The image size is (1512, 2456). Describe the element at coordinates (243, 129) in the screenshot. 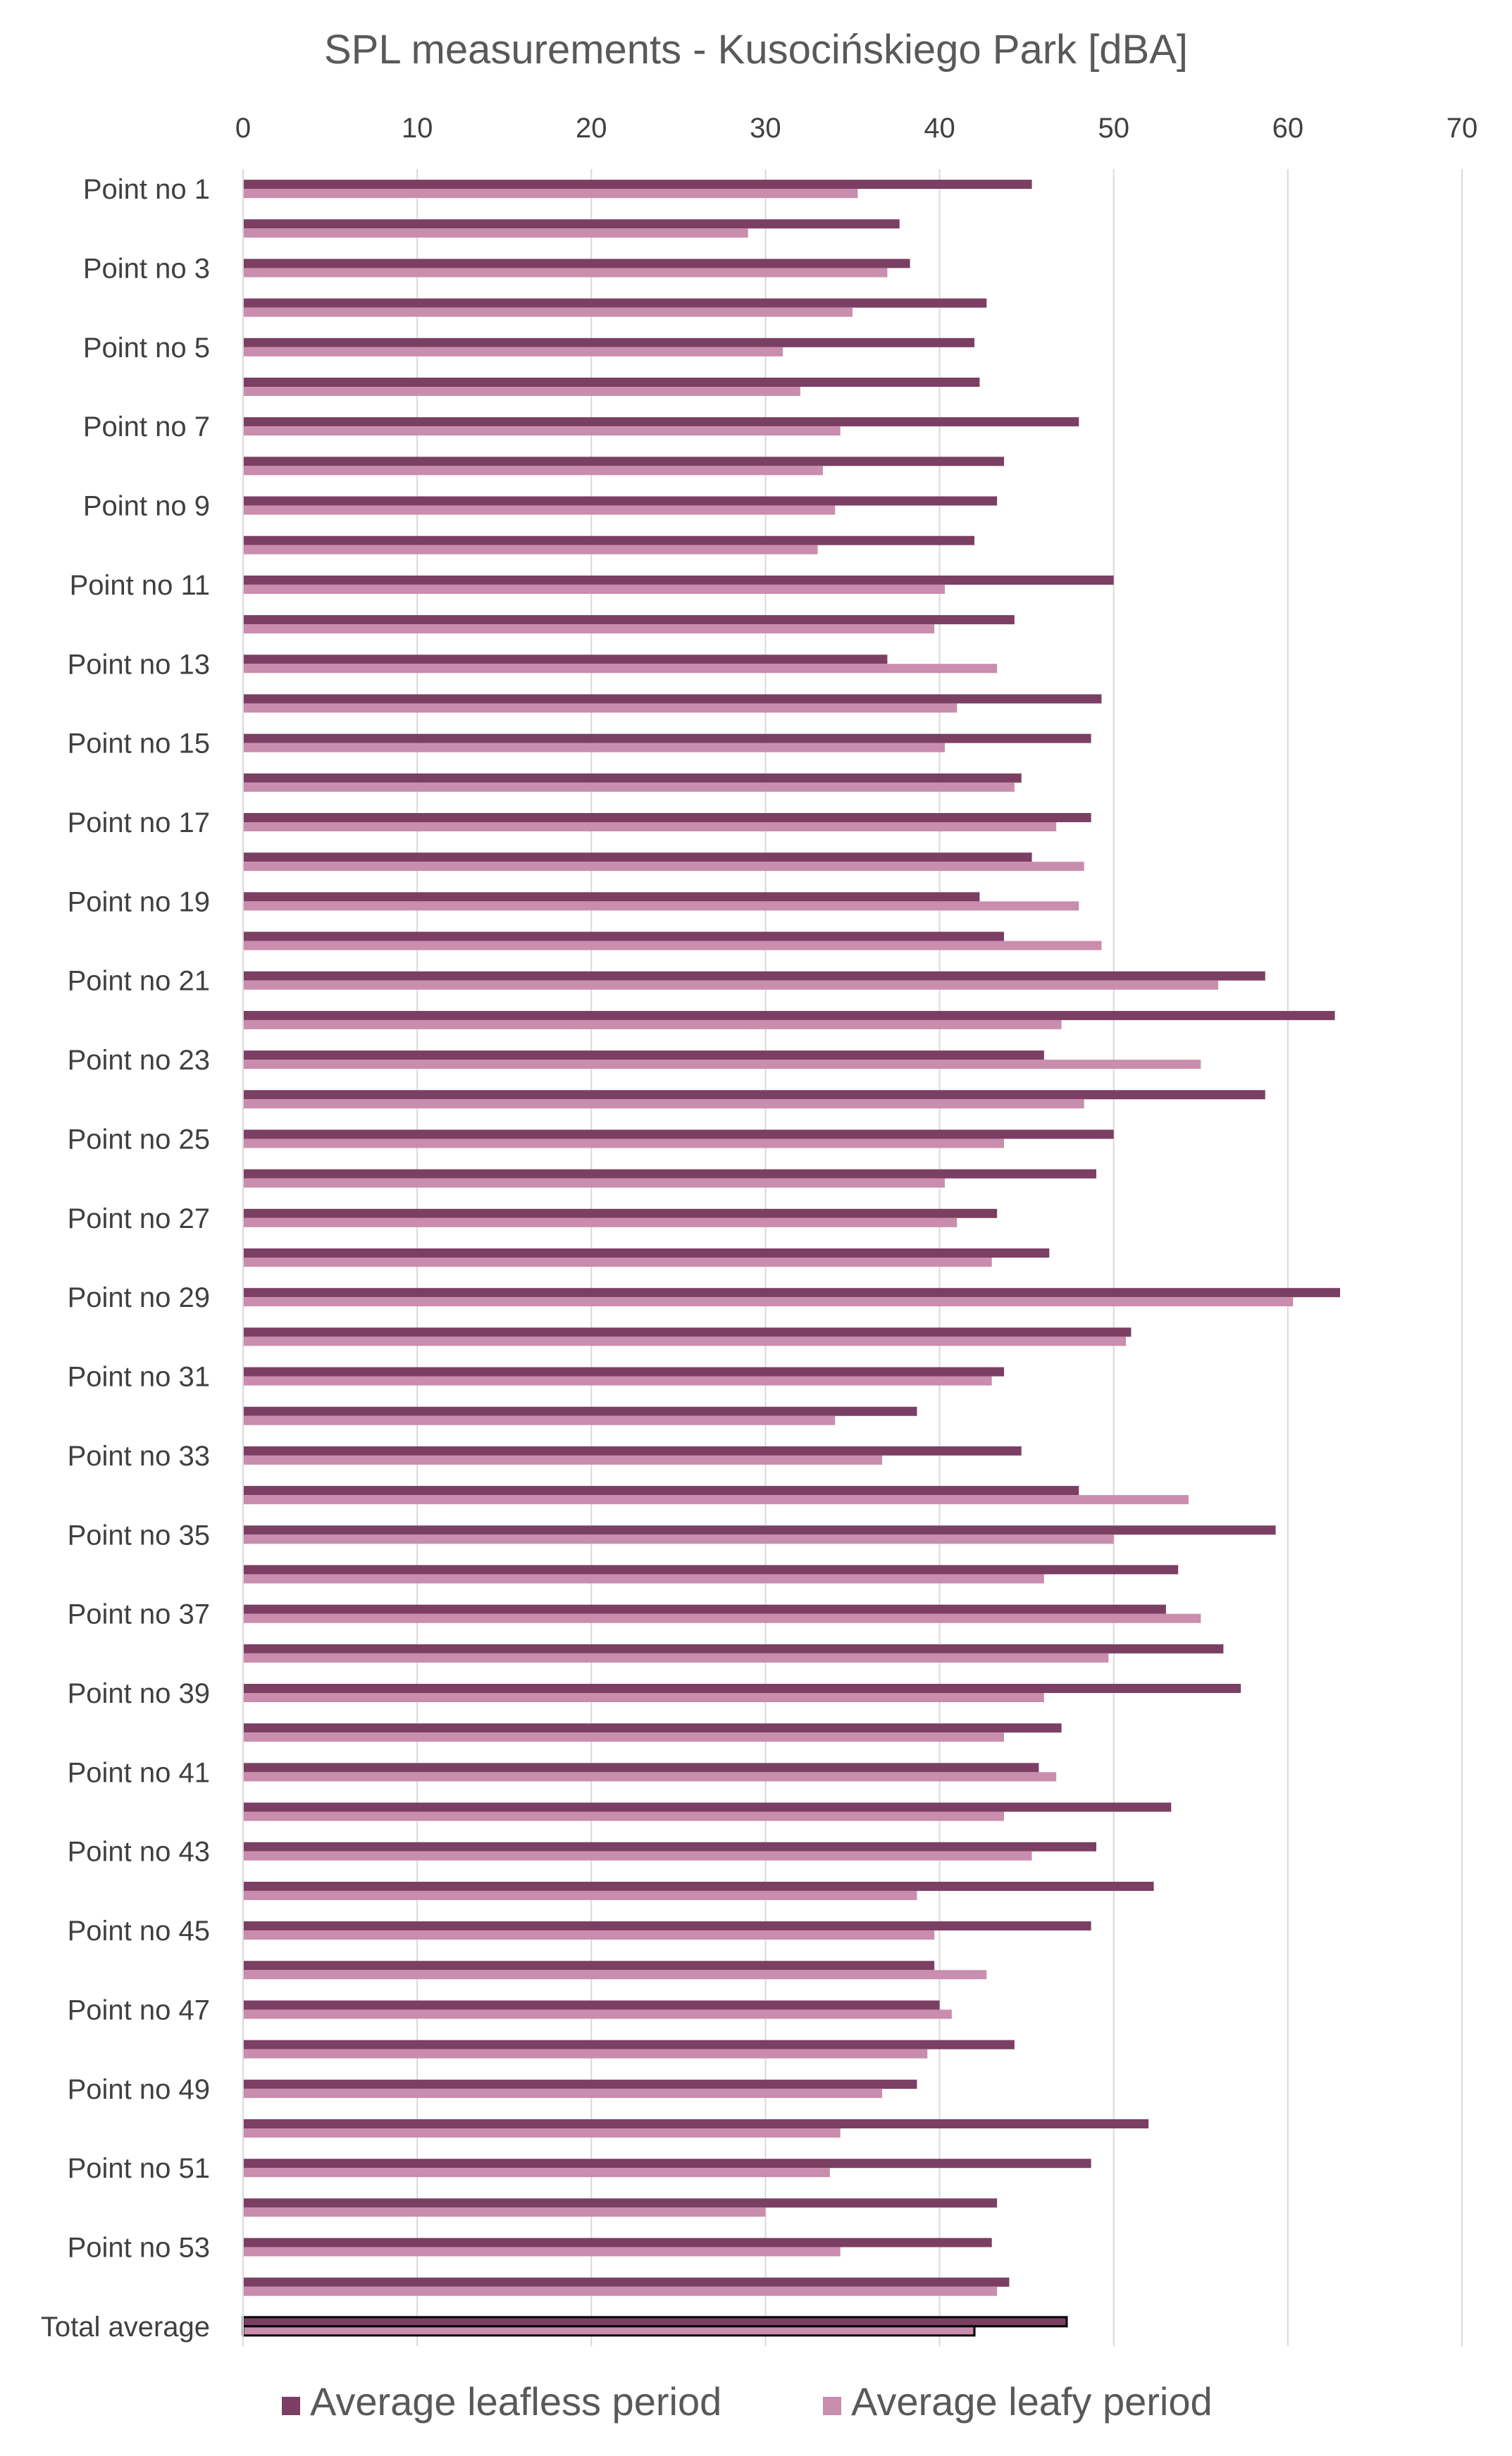

I see `x-tick-label-0: 0` at that location.